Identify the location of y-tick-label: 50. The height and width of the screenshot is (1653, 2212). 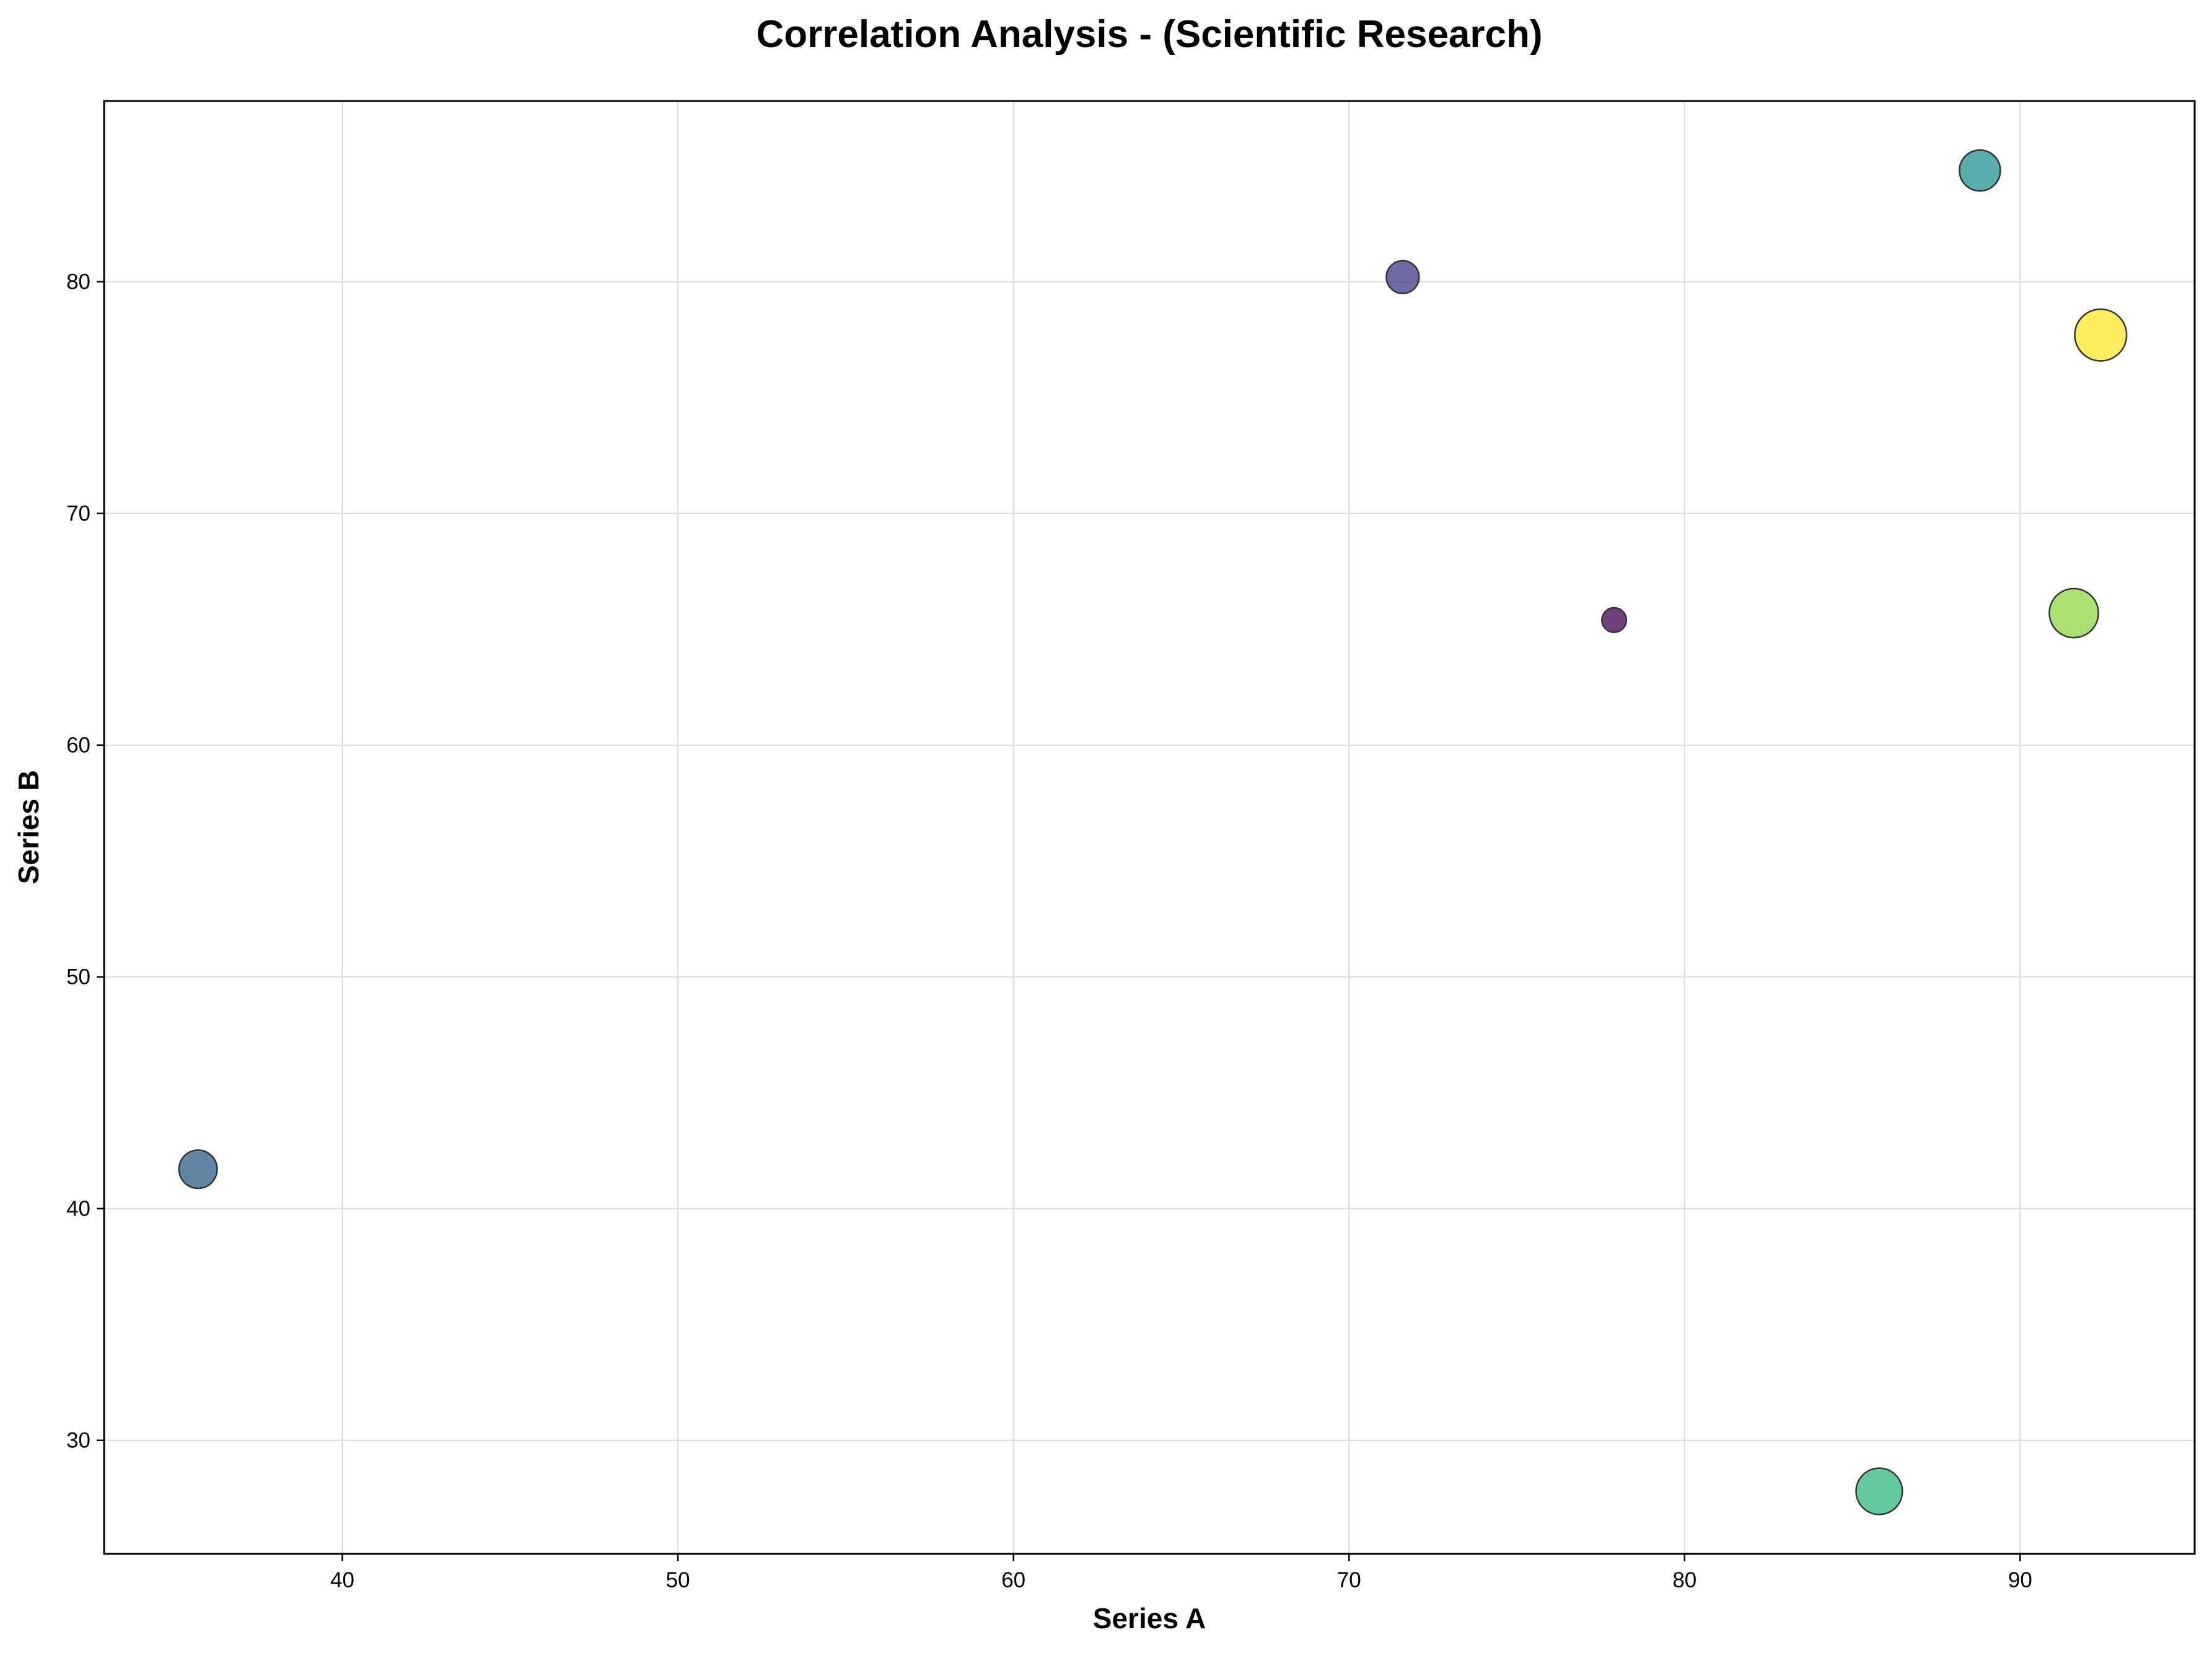
(78, 977).